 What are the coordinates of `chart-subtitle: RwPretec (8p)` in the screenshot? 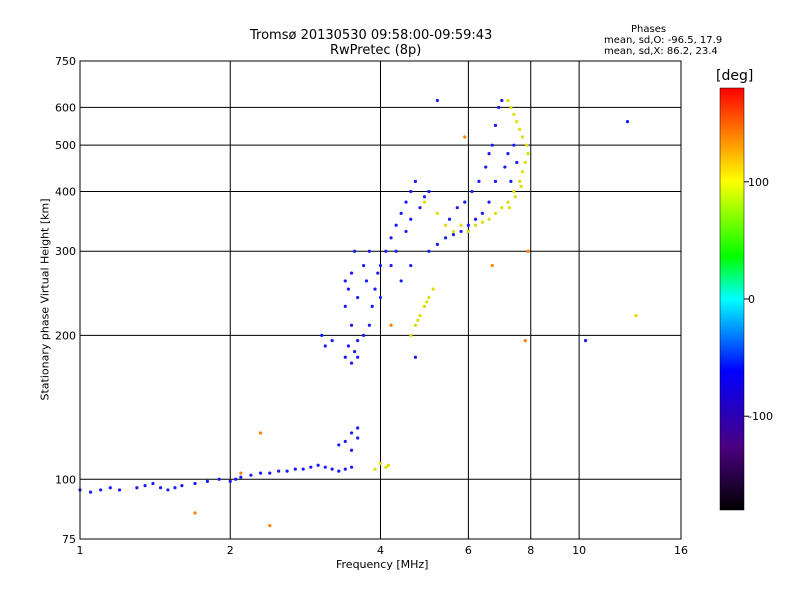 It's located at (376, 50).